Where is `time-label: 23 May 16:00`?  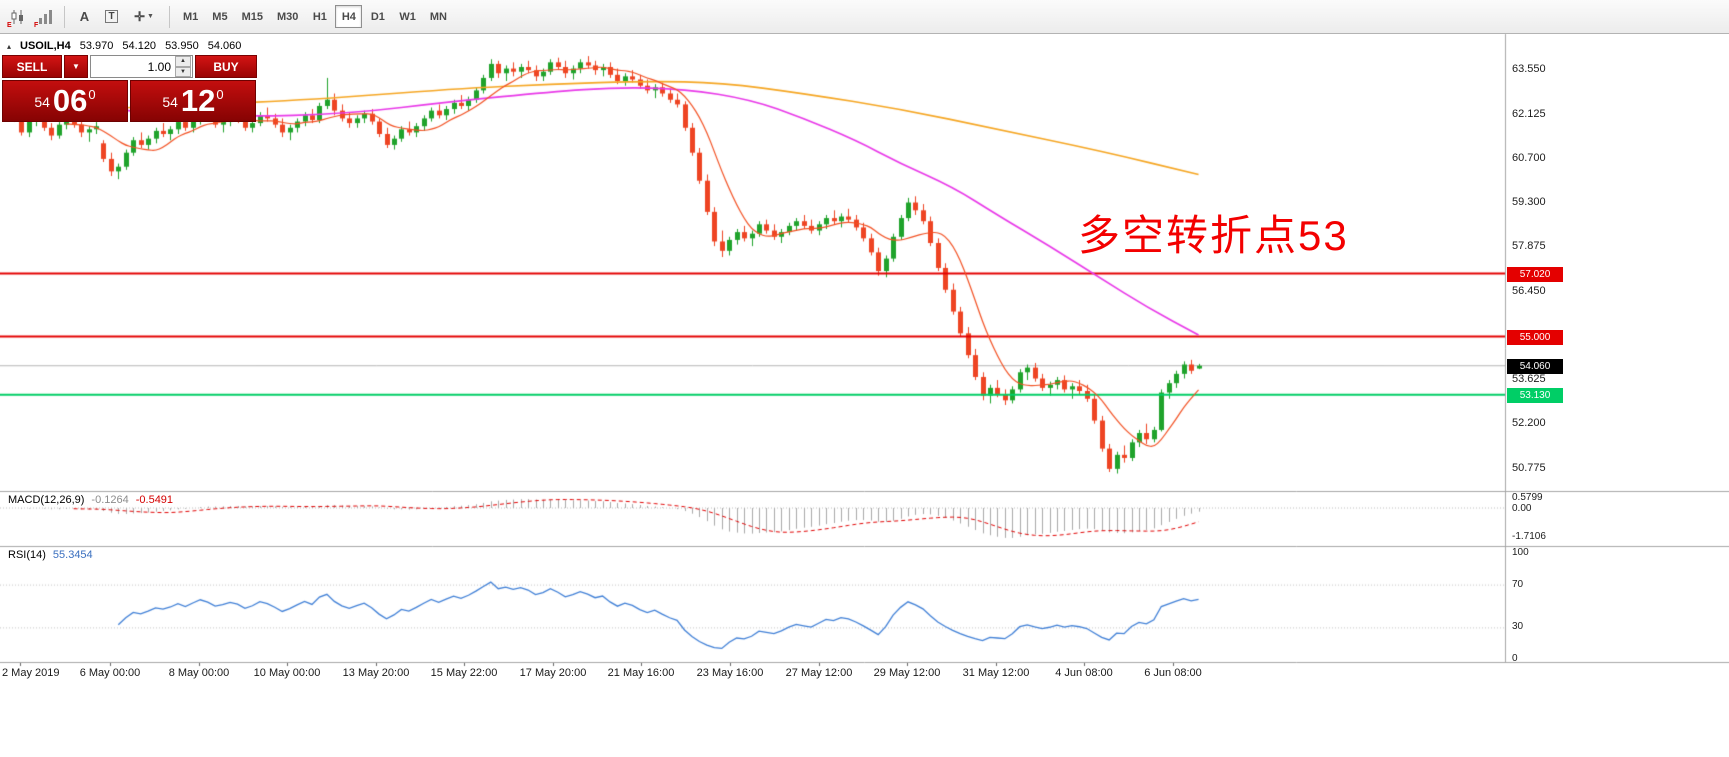 time-label: 23 May 16:00 is located at coordinates (730, 673).